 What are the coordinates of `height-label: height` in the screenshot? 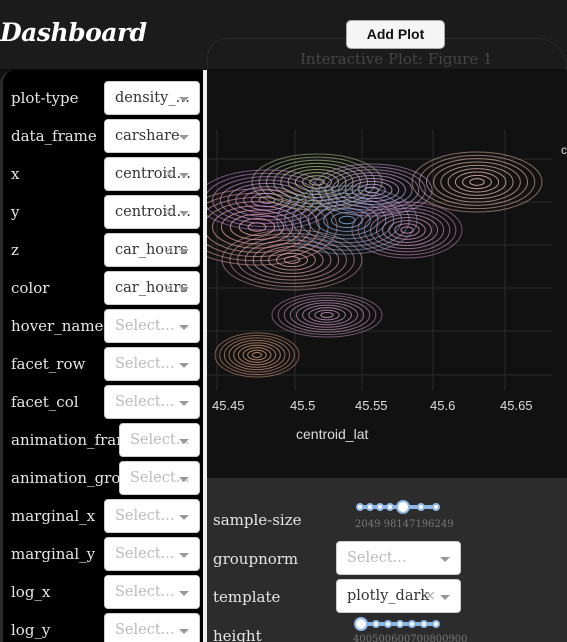 It's located at (237, 634).